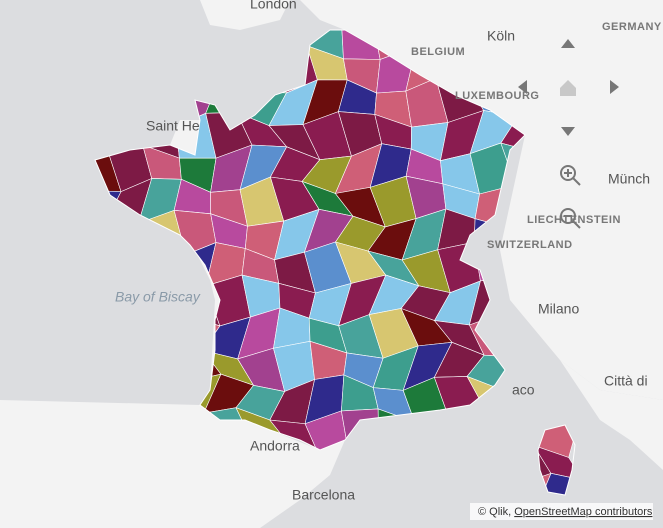 The width and height of the screenshot is (663, 528). I want to click on attribution-link: OpenStreetMap contributors, so click(583, 512).